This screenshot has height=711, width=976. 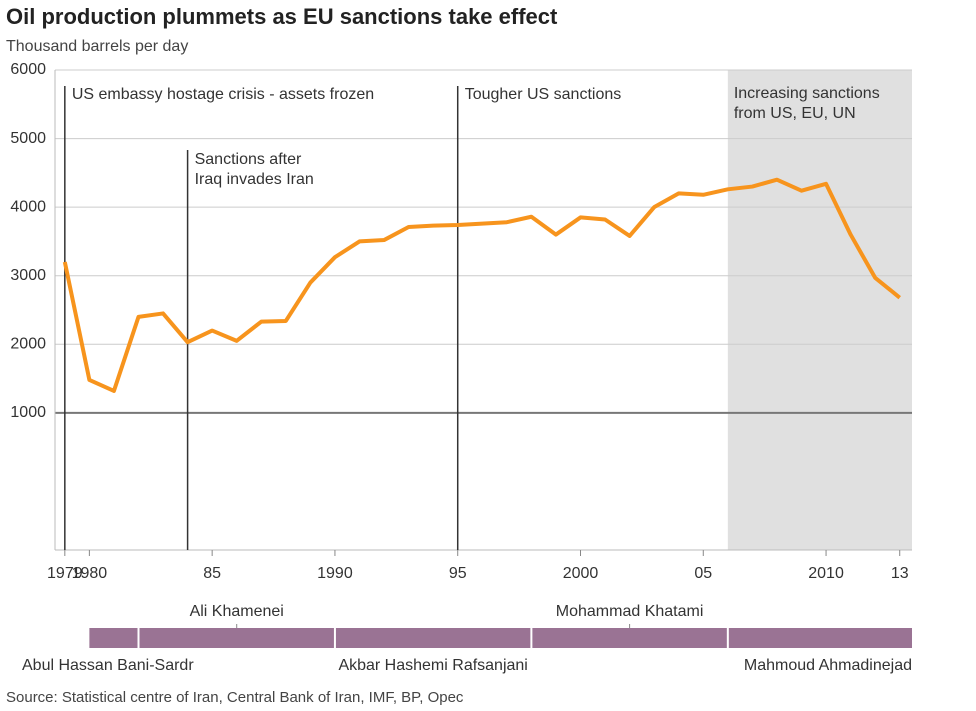 What do you see at coordinates (28, 344) in the screenshot?
I see `y-tick-label: 2000` at bounding box center [28, 344].